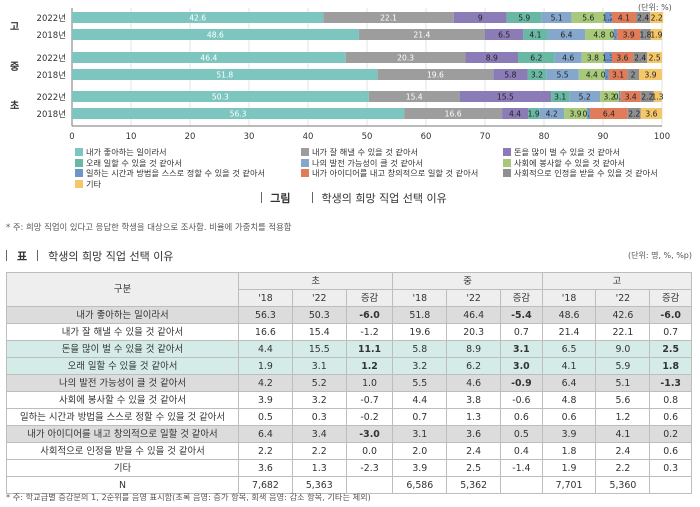 This screenshot has width=700, height=507. What do you see at coordinates (474, 349) in the screenshot?
I see `table-cell: 8.9` at bounding box center [474, 349].